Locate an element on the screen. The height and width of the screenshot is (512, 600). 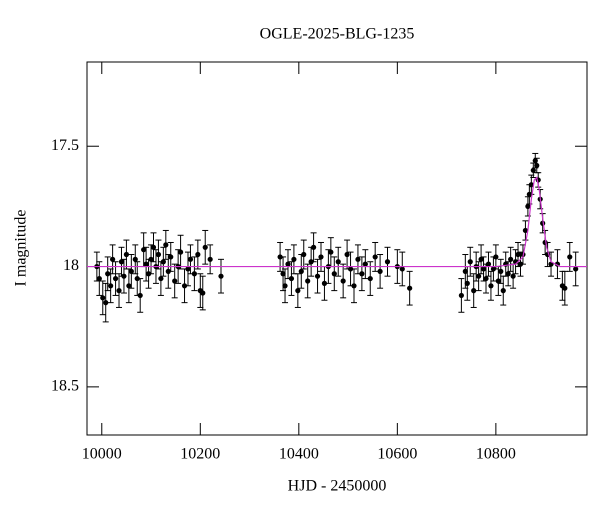
x-tick-label: 10600 is located at coordinates (397, 454).